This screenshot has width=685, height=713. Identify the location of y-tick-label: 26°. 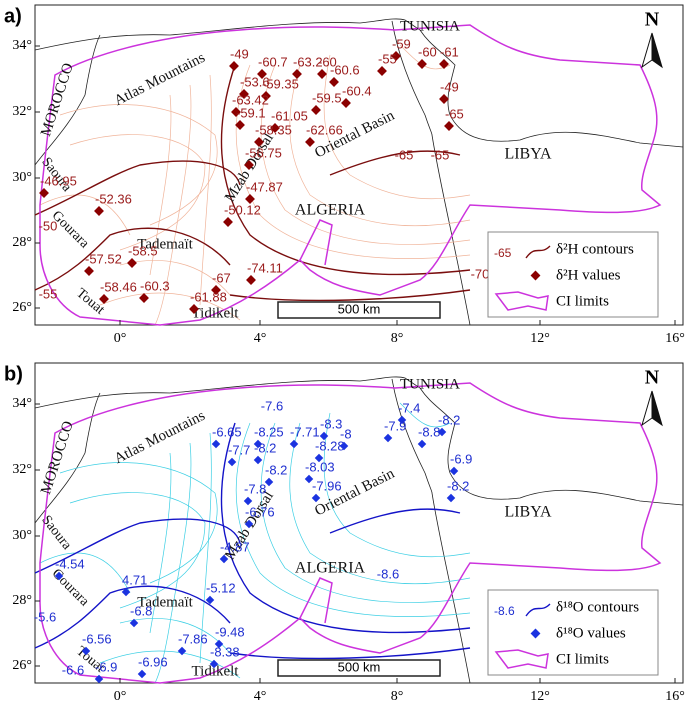
(22, 665).